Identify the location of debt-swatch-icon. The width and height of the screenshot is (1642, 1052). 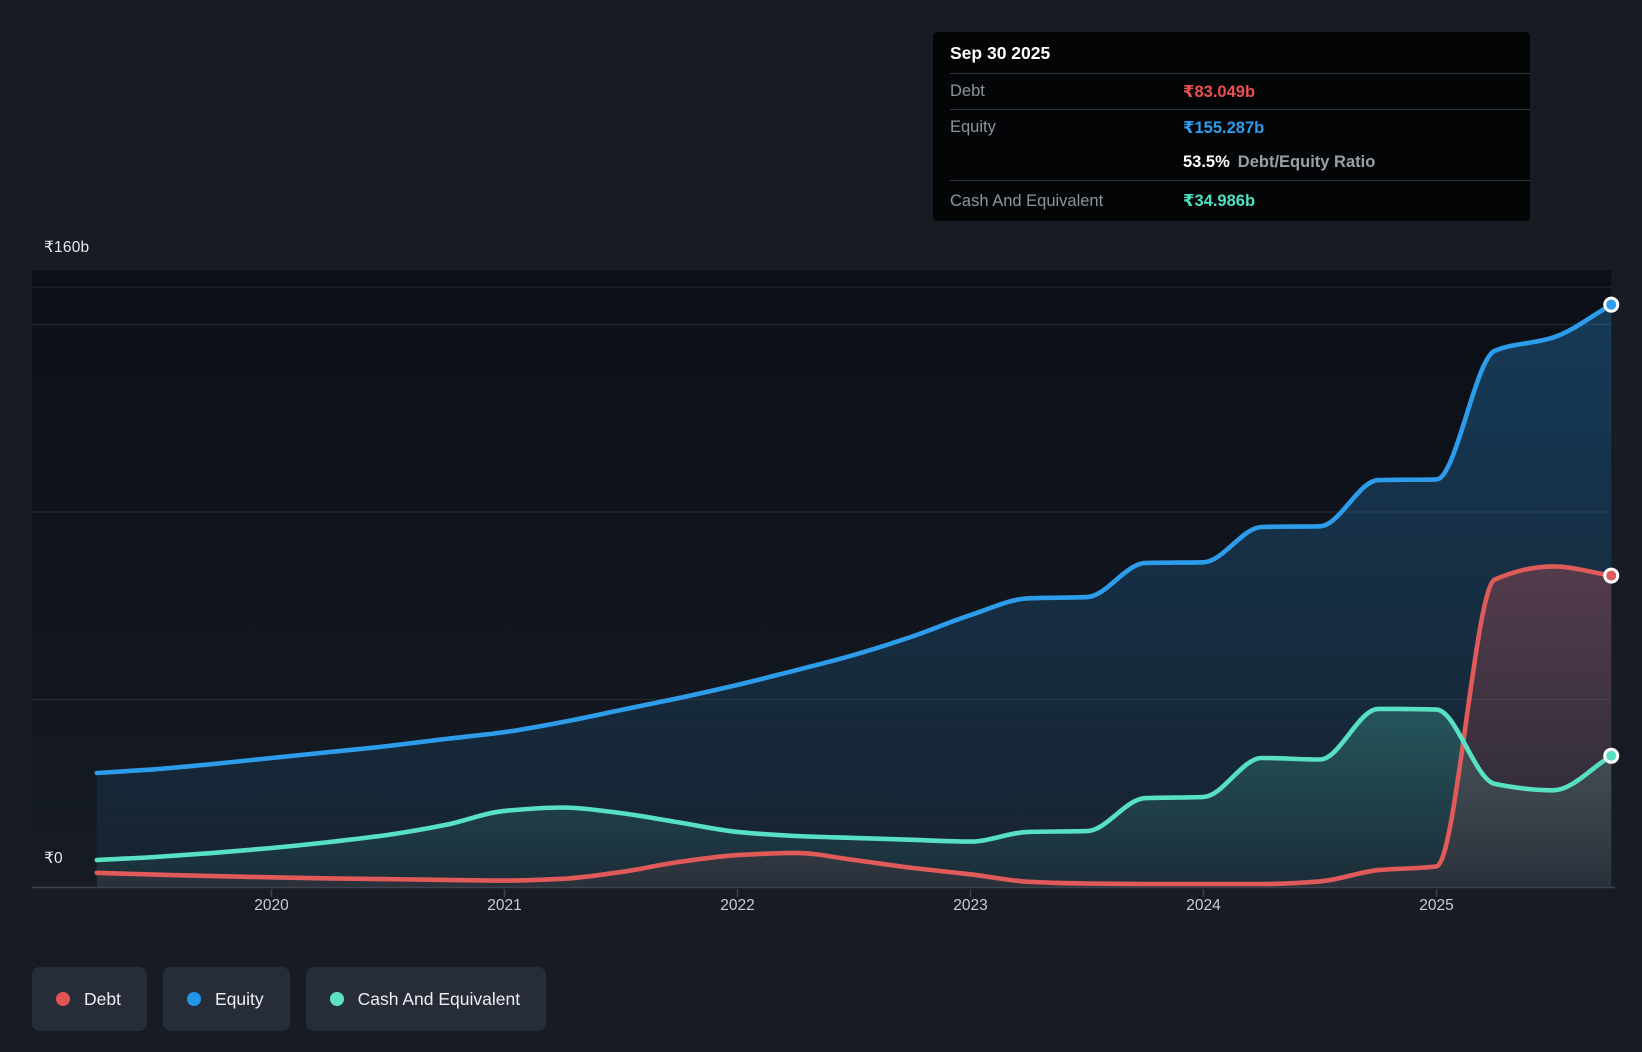
(63, 999).